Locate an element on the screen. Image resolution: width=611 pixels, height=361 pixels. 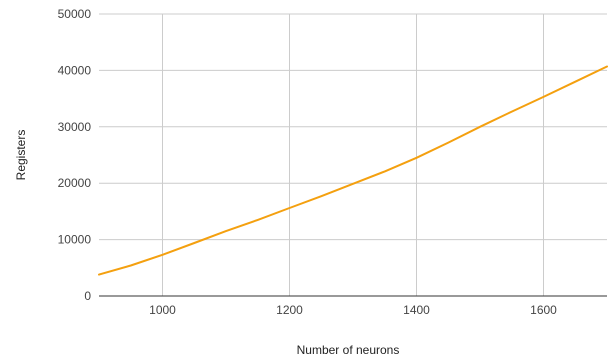
y-tick-label: 10000 is located at coordinates (75, 240).